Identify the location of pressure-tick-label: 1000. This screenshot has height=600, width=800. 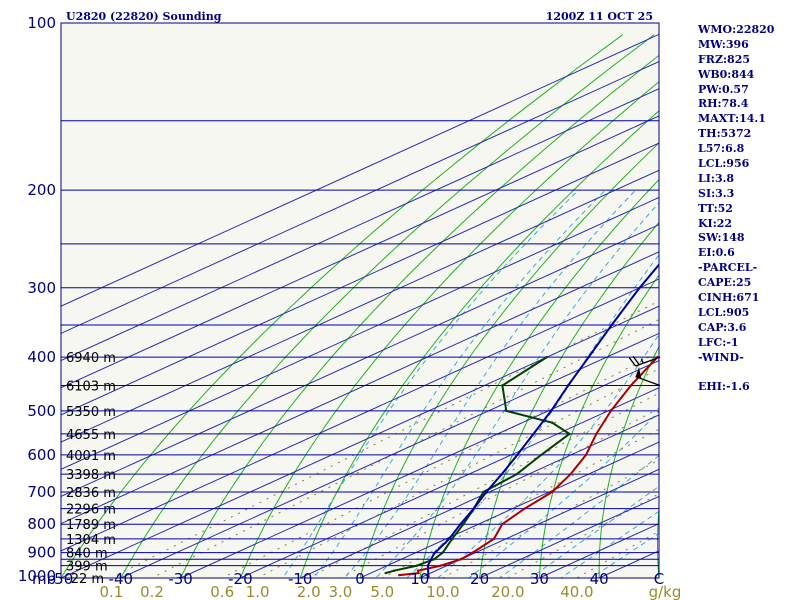
(37, 576).